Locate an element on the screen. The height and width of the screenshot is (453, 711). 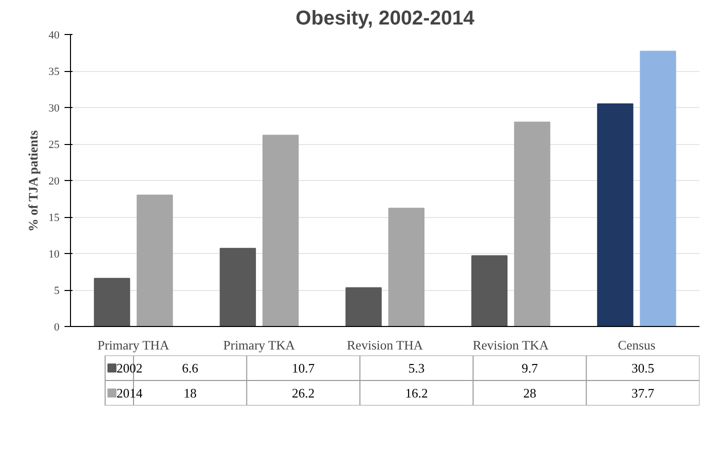
data-label: 5.3 is located at coordinates (416, 368).